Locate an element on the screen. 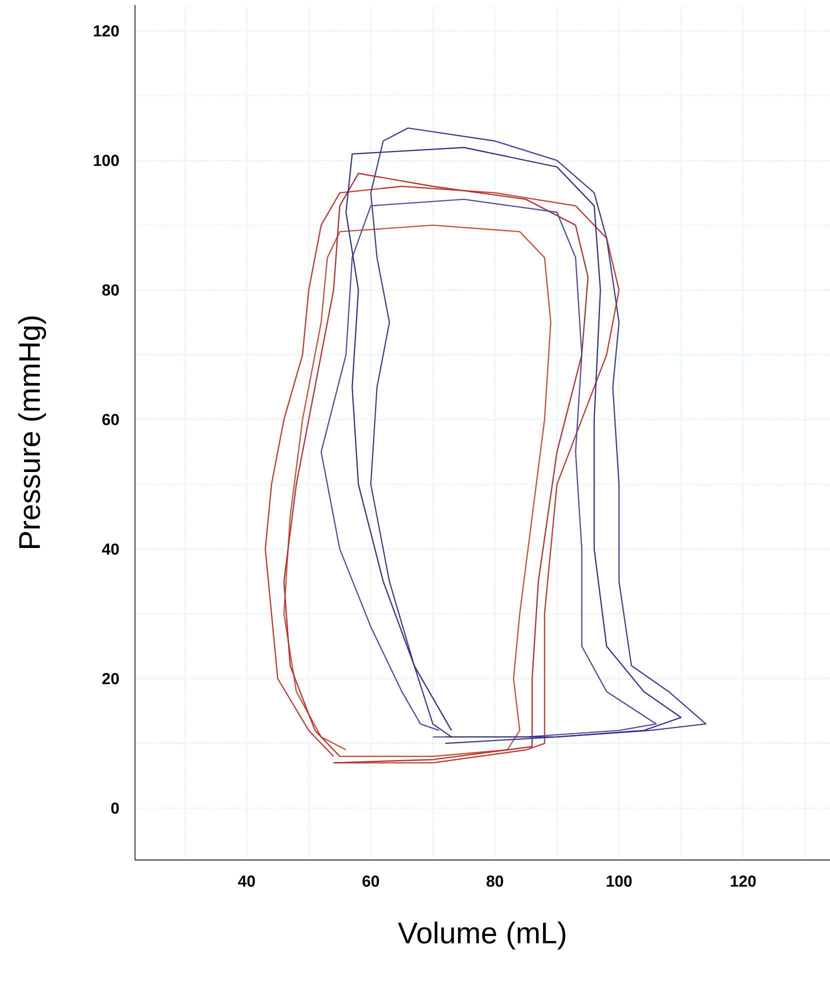  y-axis-title: Pressure (mmHg) is located at coordinates (32, 432).